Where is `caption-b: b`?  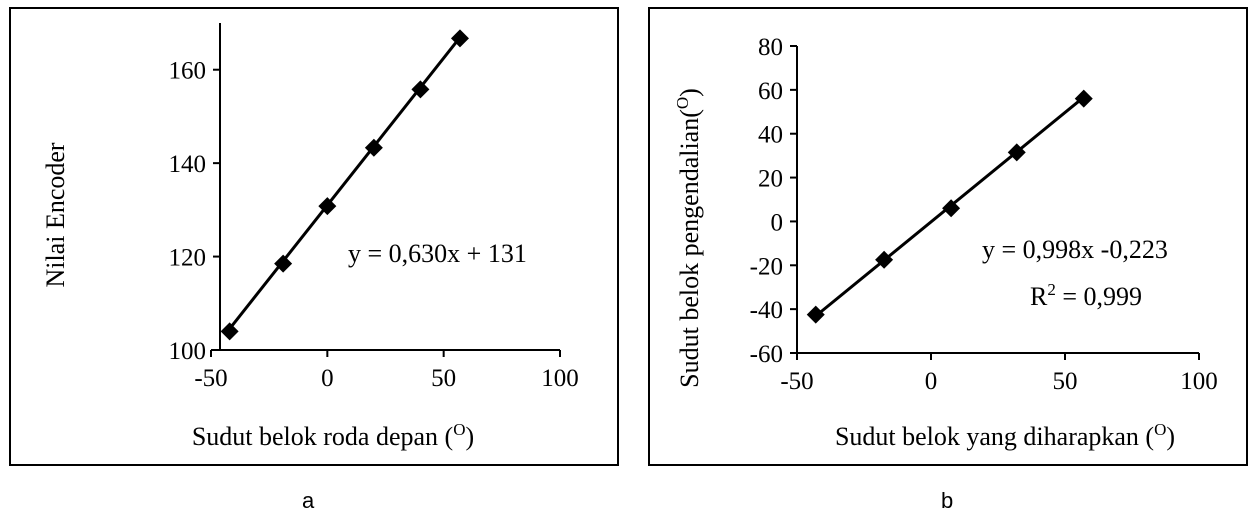 caption-b: b is located at coordinates (947, 500).